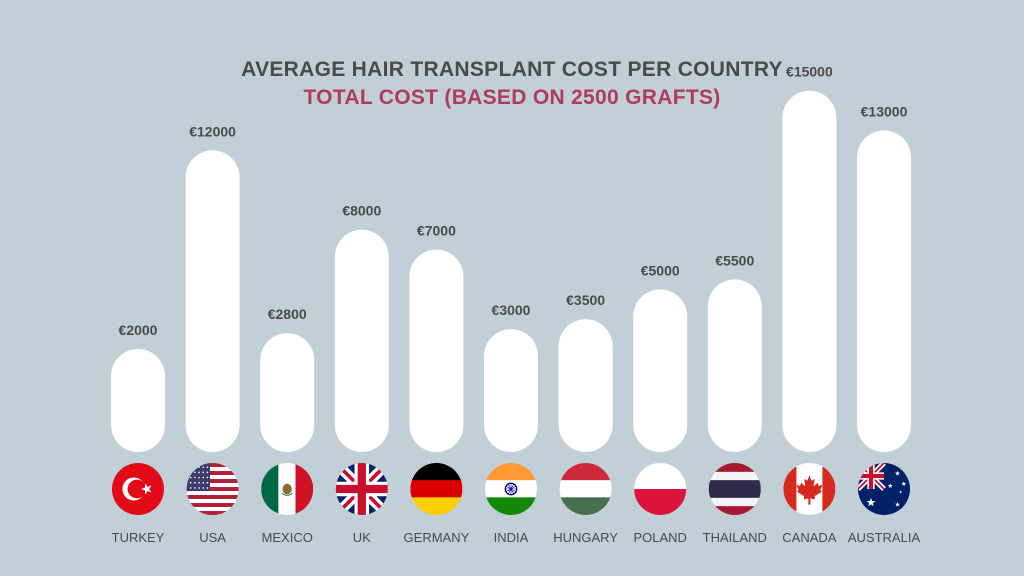  What do you see at coordinates (659, 537) in the screenshot?
I see `category-label-poland: POLAND` at bounding box center [659, 537].